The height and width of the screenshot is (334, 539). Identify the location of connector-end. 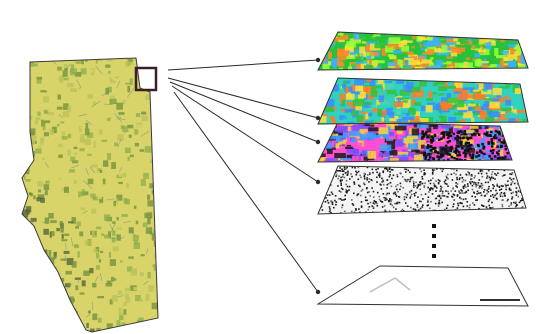
(318, 182).